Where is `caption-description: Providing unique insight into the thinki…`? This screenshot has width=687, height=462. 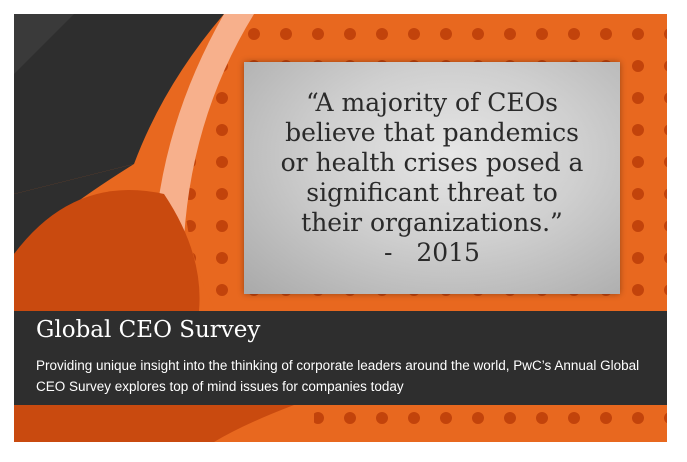 caption-description: Providing unique insight into the thinki… is located at coordinates (338, 376).